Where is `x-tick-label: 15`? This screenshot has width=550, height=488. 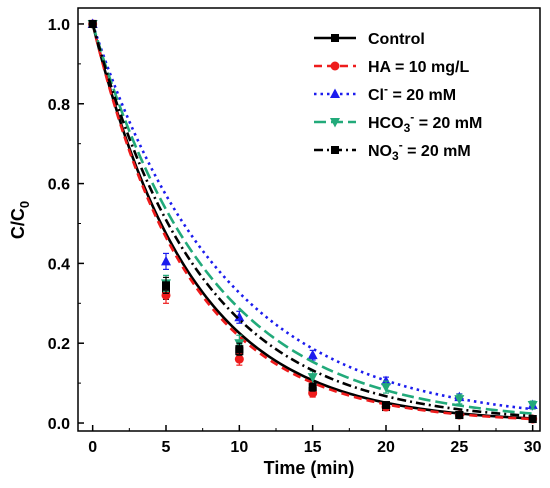
x-tick-label: 15 is located at coordinates (313, 447).